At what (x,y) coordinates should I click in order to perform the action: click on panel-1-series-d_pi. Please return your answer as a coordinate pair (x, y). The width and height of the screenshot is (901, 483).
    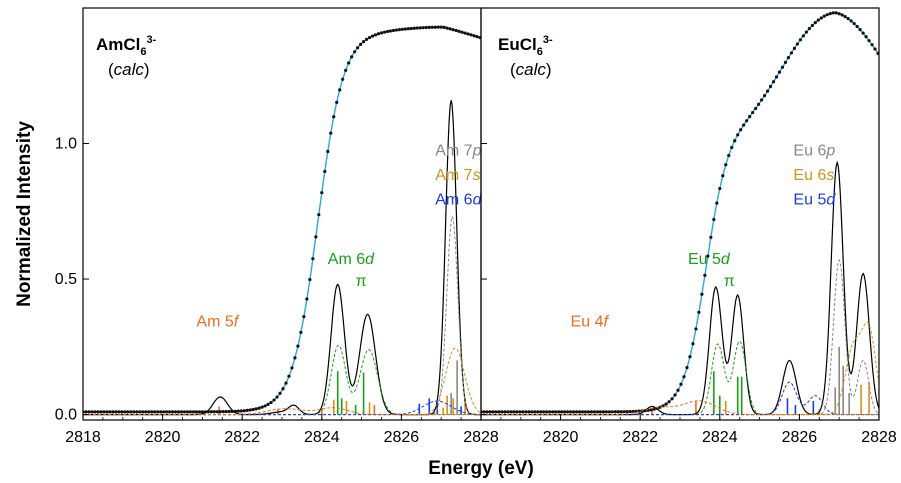
    Looking at the image, I should click on (282, 380).